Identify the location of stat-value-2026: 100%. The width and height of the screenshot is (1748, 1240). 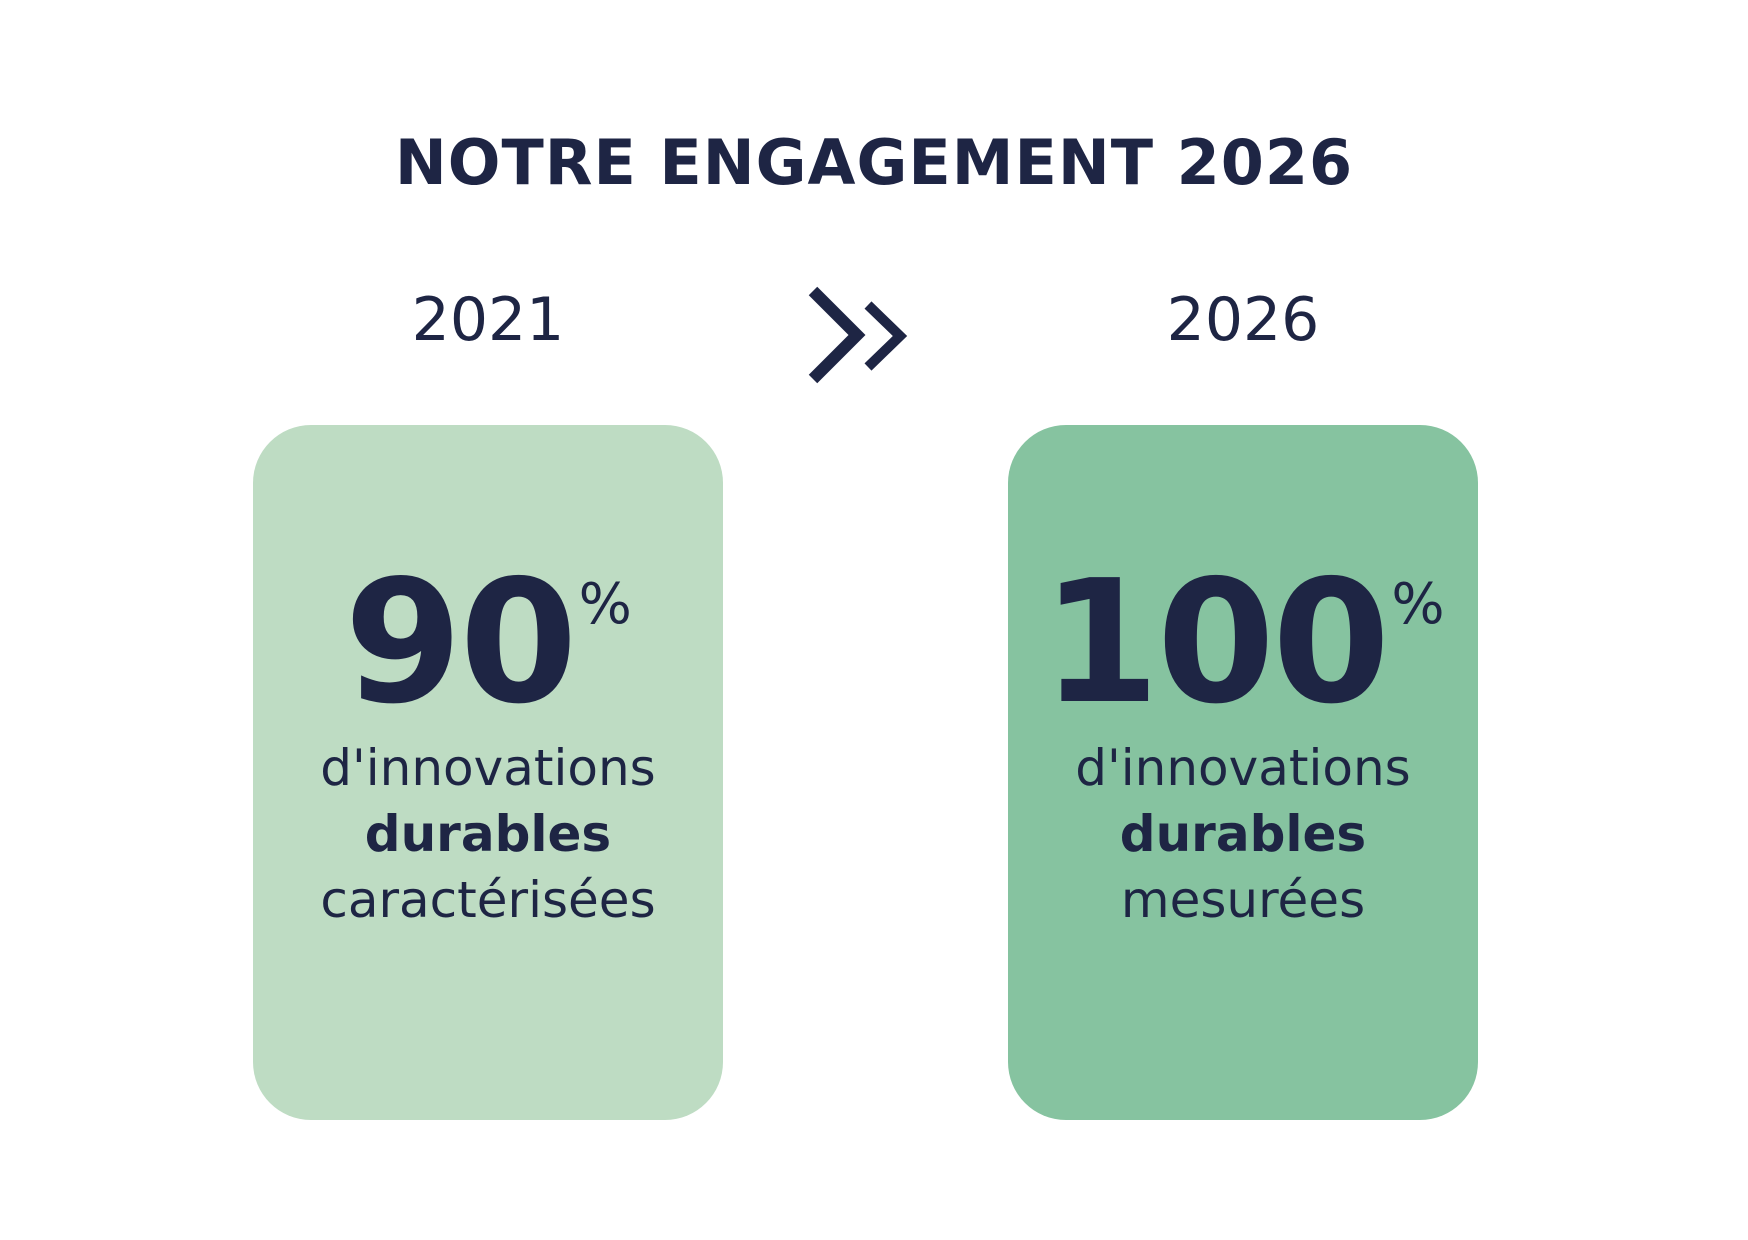
(1243, 650).